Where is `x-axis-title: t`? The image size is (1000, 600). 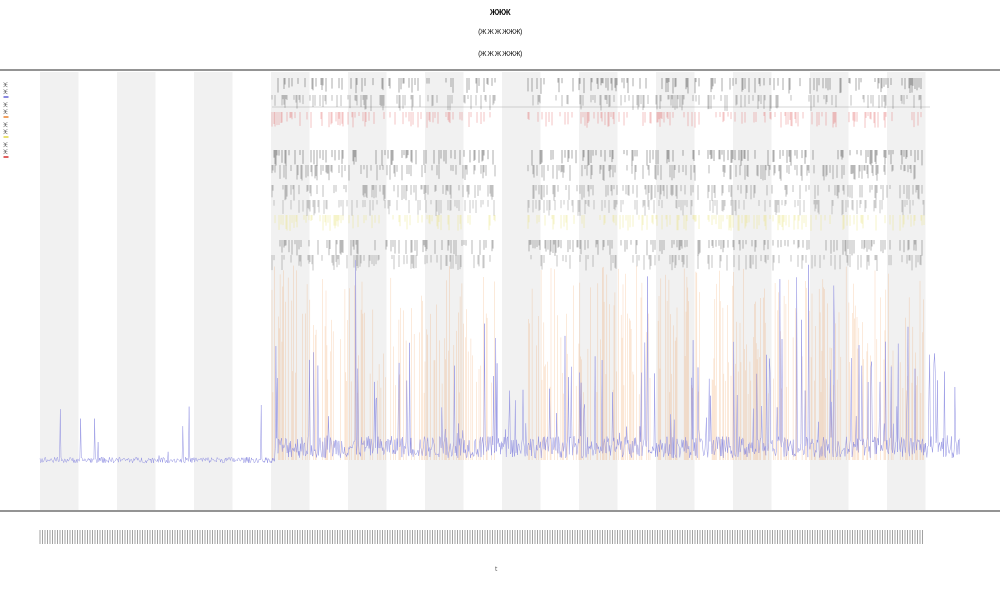 x-axis-title: t is located at coordinates (496, 569).